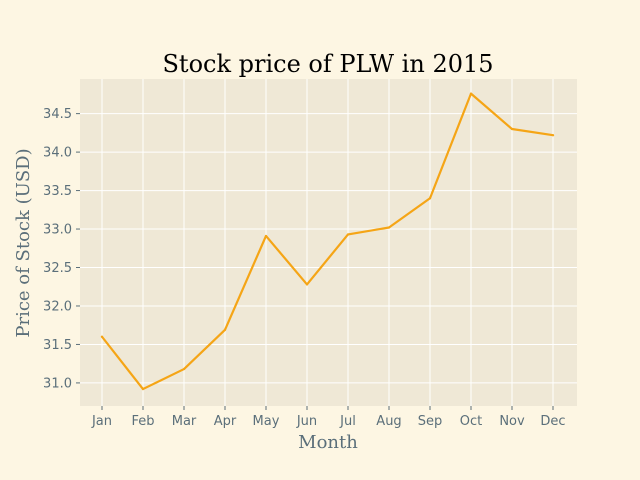  What do you see at coordinates (471, 93) in the screenshot?
I see `data-point-oct` at bounding box center [471, 93].